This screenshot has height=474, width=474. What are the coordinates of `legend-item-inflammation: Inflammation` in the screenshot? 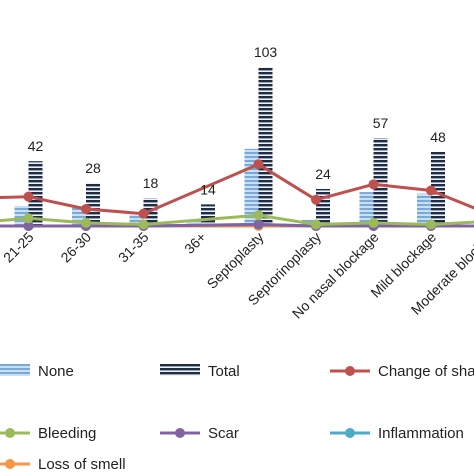 It's located at (397, 433).